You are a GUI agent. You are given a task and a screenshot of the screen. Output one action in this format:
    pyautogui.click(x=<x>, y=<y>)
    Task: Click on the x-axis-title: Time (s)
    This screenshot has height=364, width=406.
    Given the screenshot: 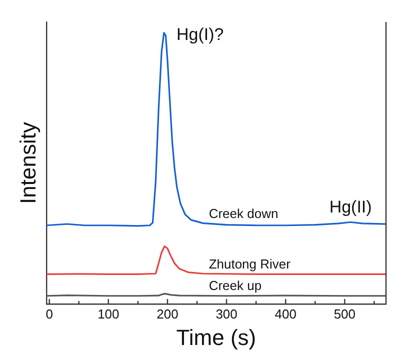 What is the action you would take?
    pyautogui.click(x=216, y=337)
    